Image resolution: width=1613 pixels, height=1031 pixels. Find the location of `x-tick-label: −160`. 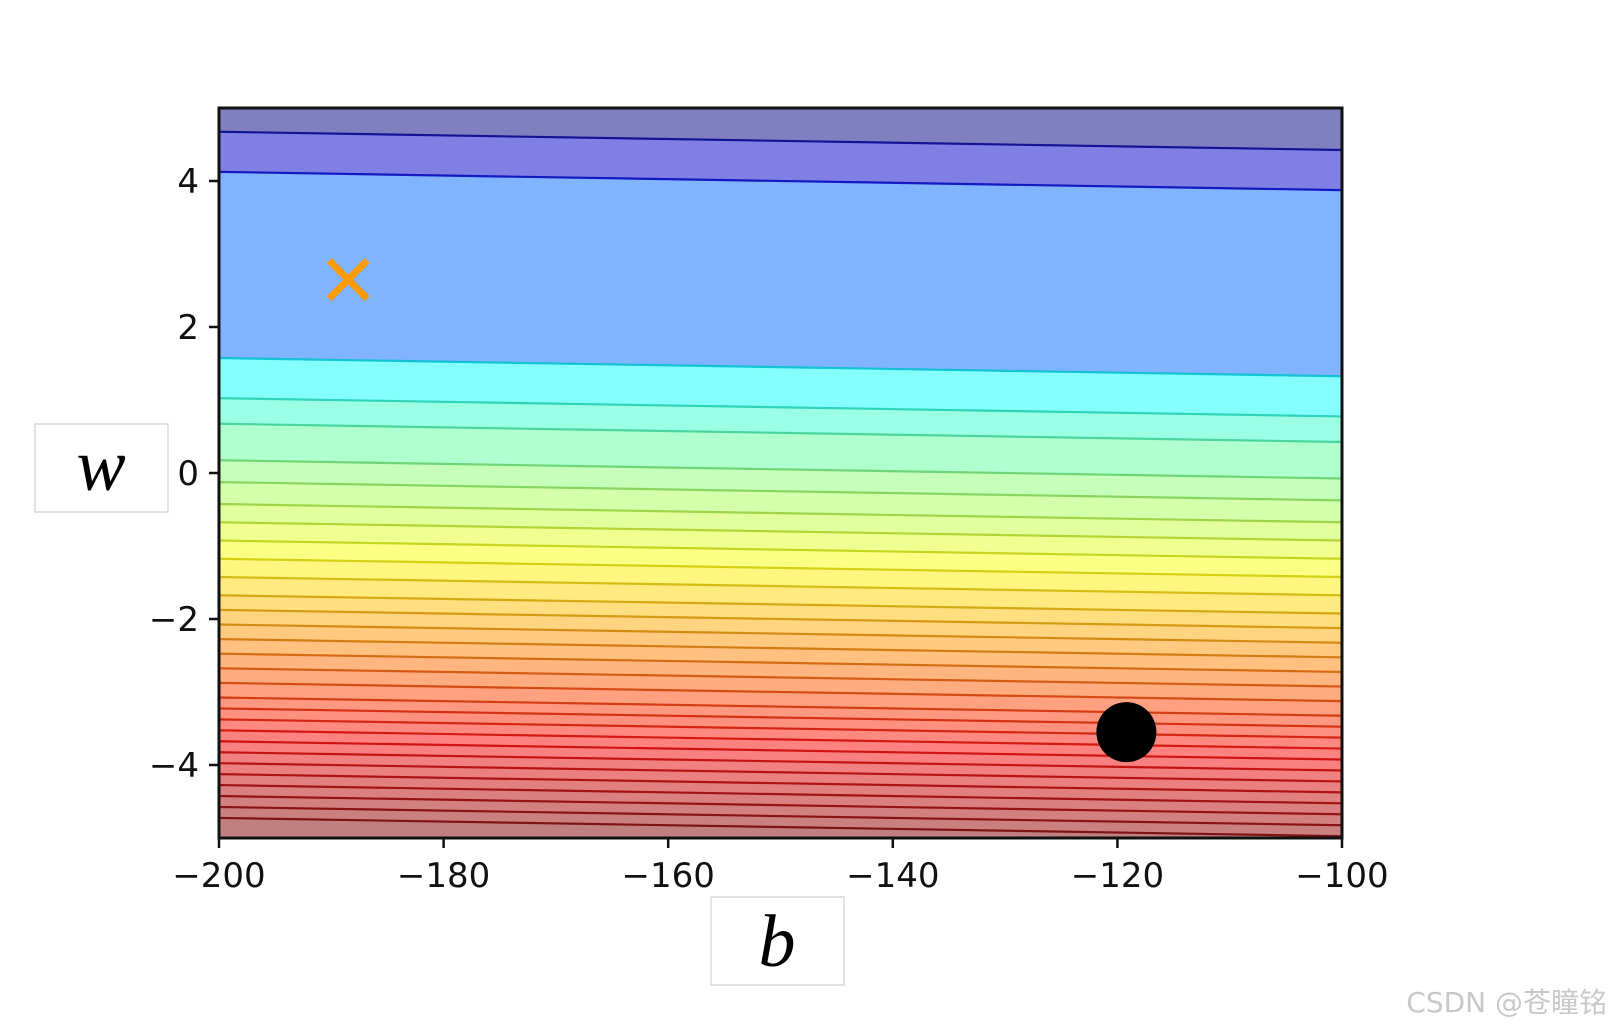

x-tick-label: −160 is located at coordinates (668, 876).